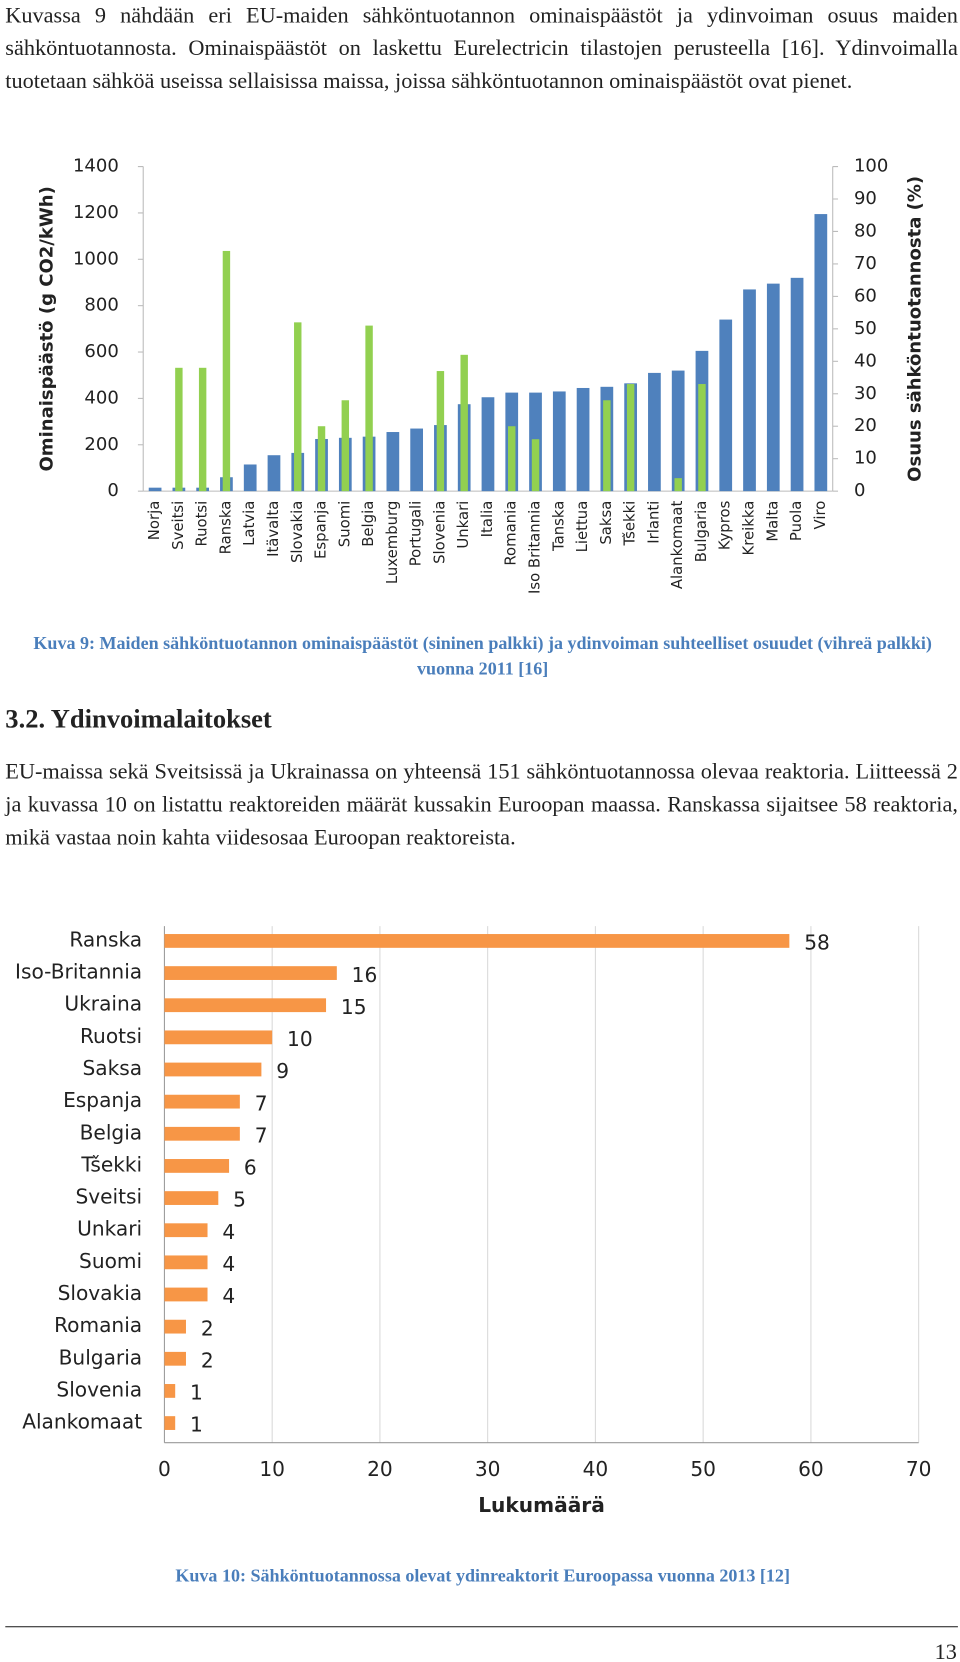 The image size is (960, 1662). I want to click on y-tick-label: Ruotsi, so click(111, 1036).